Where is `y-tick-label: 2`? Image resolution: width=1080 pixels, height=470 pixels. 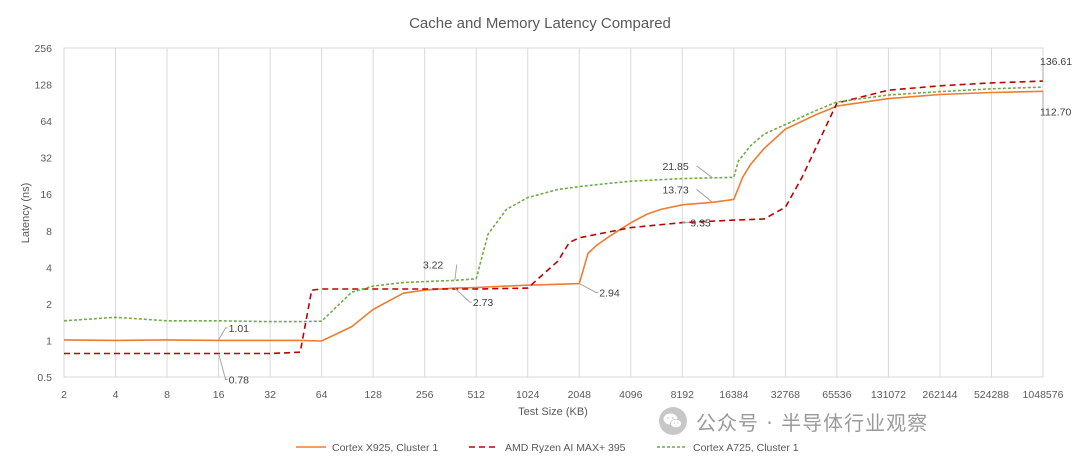
y-tick-label: 2 is located at coordinates (49, 305).